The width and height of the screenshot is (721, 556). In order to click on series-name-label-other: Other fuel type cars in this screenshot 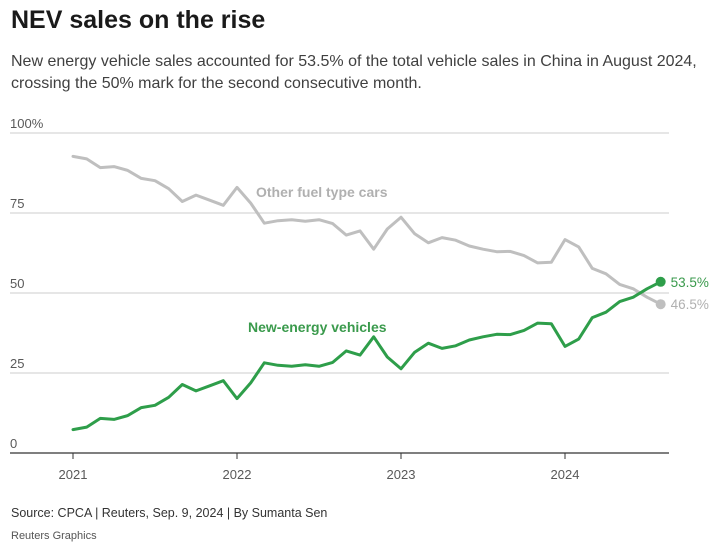, I will do `click(322, 192)`.